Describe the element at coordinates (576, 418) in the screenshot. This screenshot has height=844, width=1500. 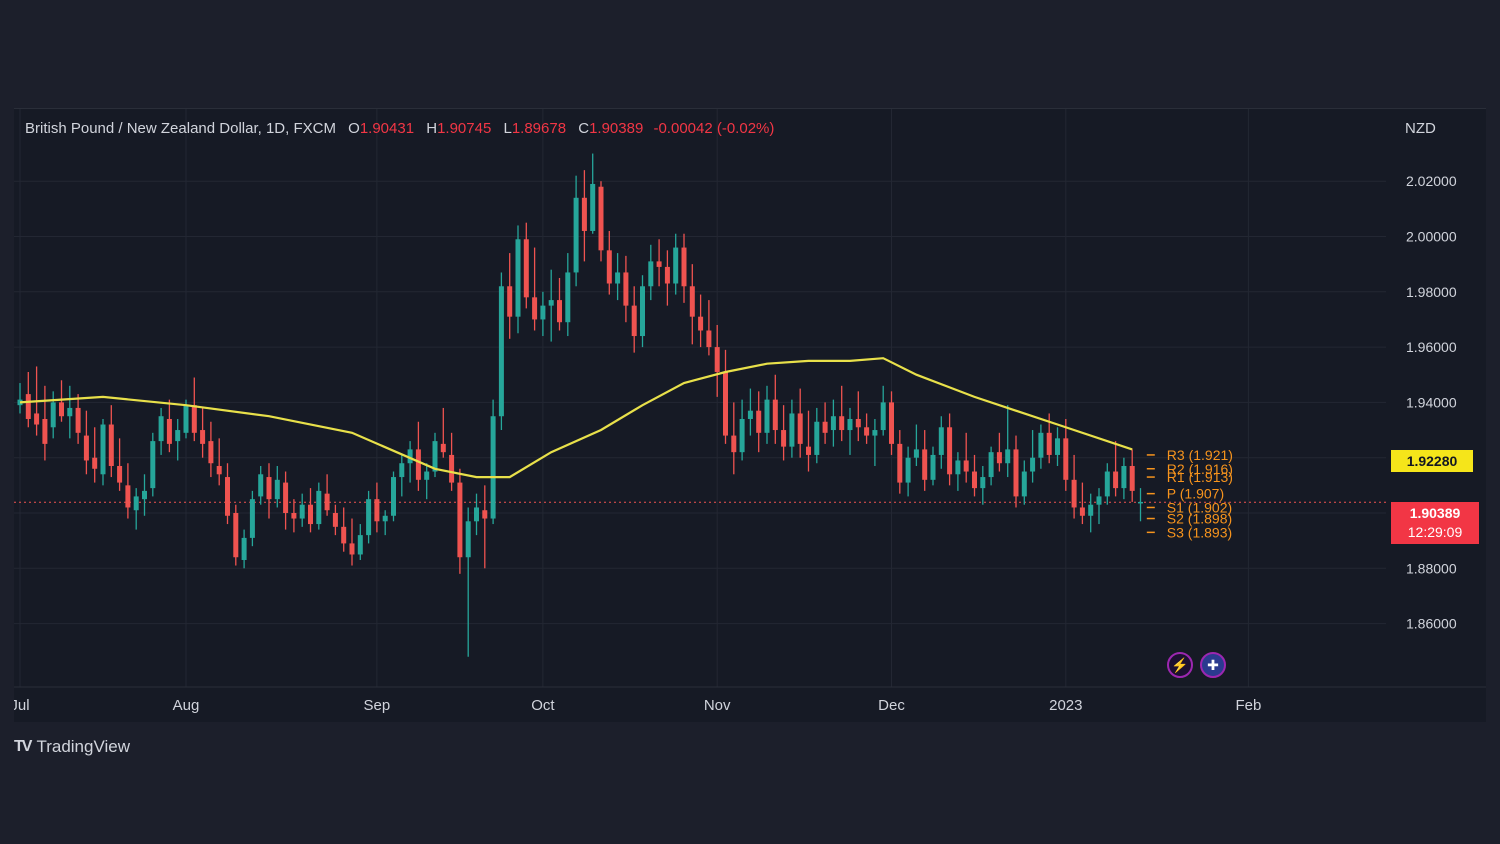
I see `moving-average-line` at that location.